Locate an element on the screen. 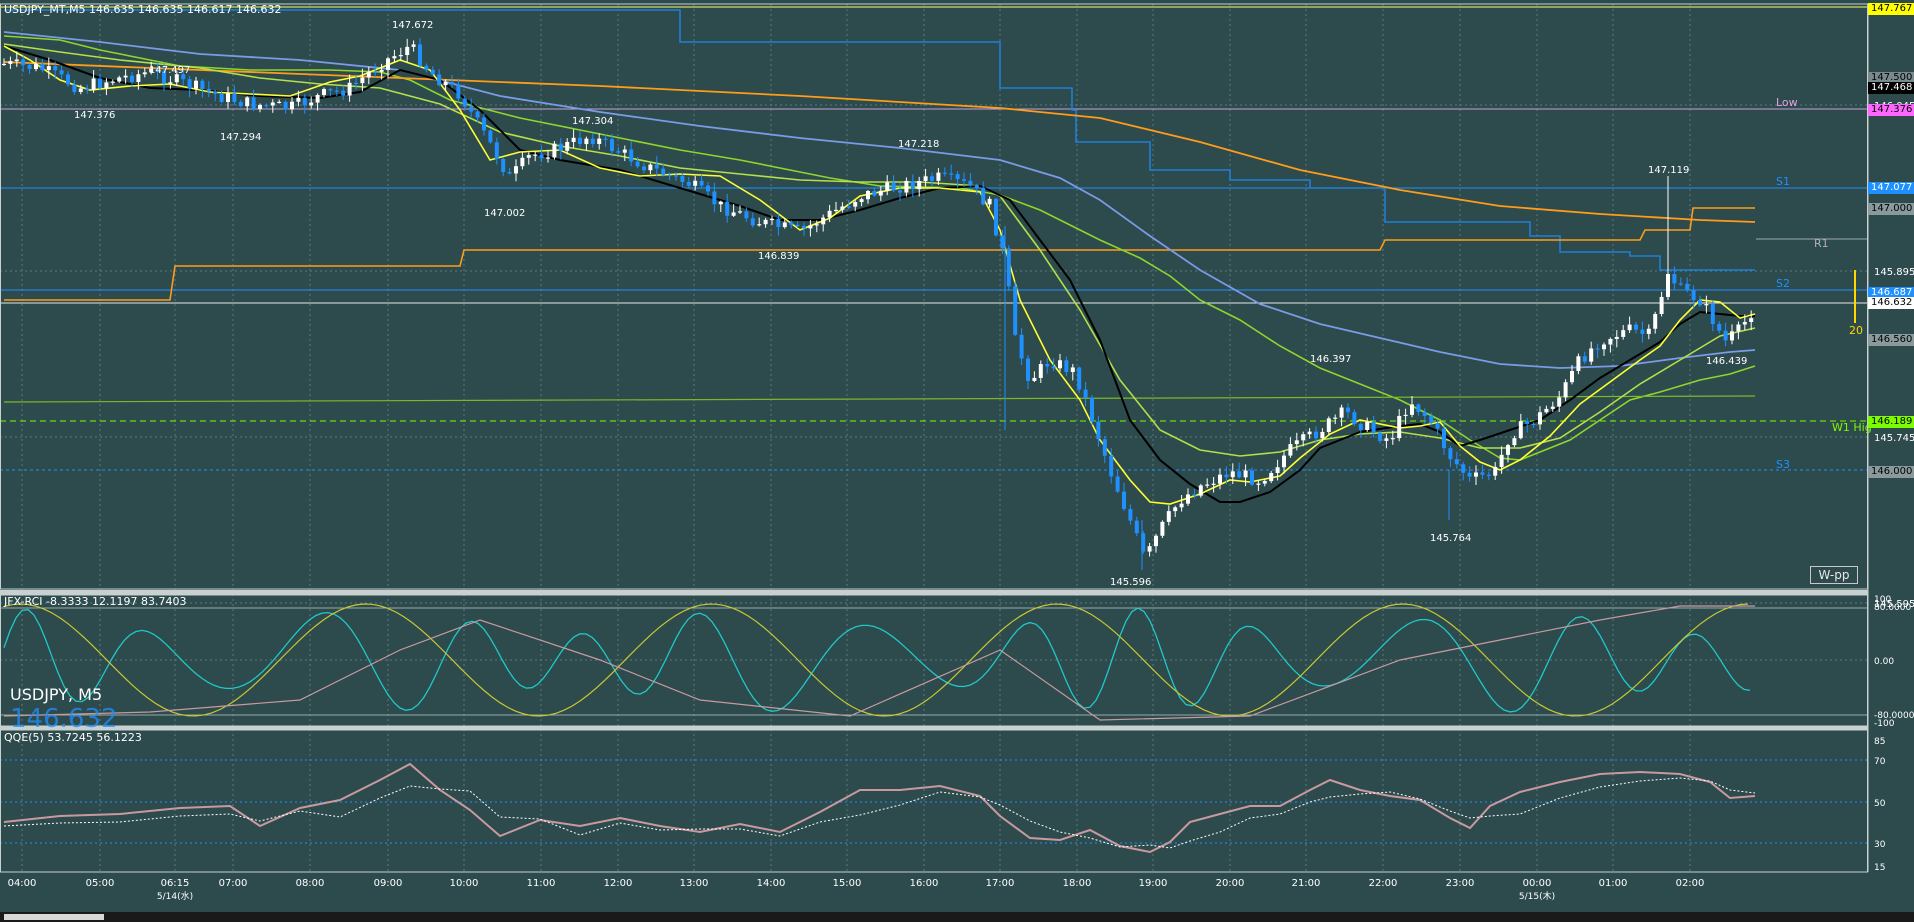 The image size is (1914, 922). price-tag: 147.077 is located at coordinates (1891, 188).